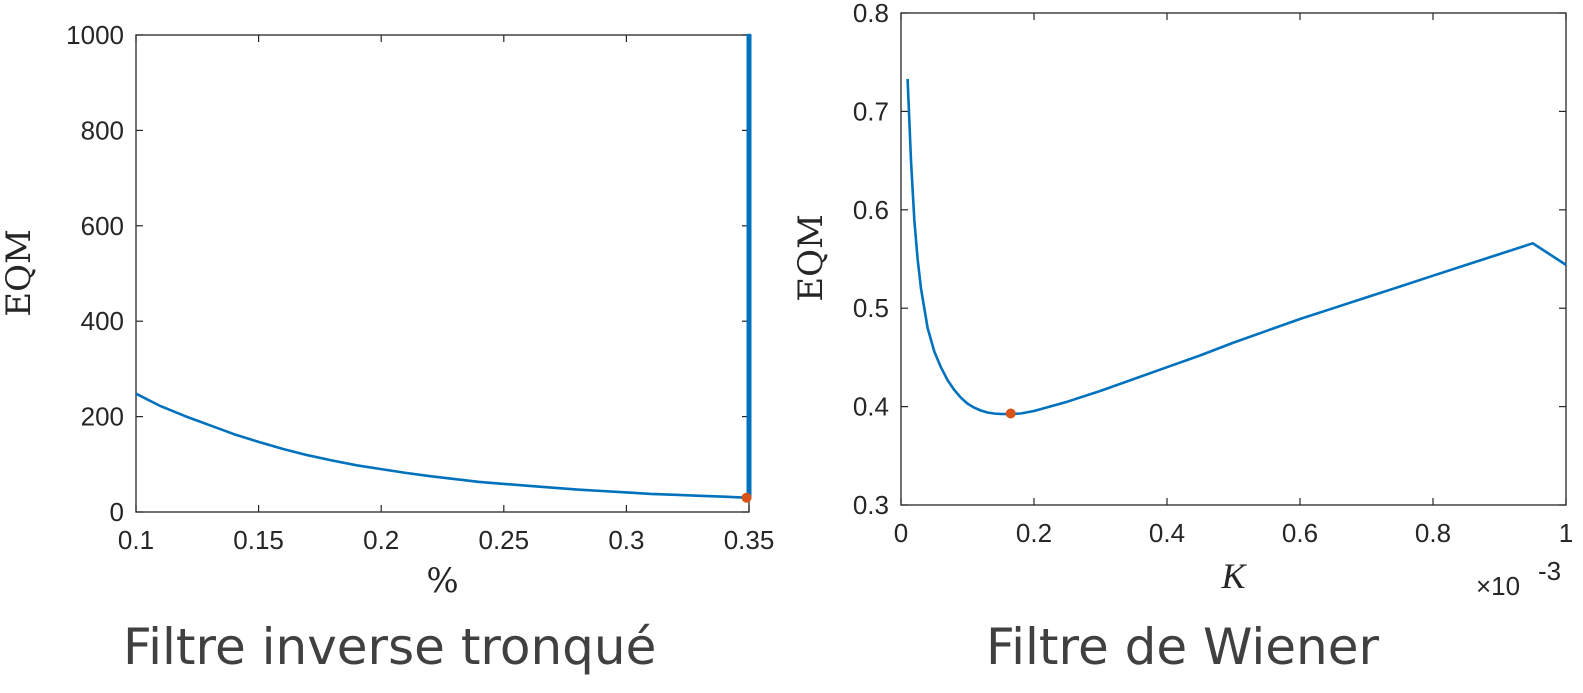 This screenshot has width=1583, height=693. Describe the element at coordinates (1233, 576) in the screenshot. I see `x-axis-title: K` at that location.